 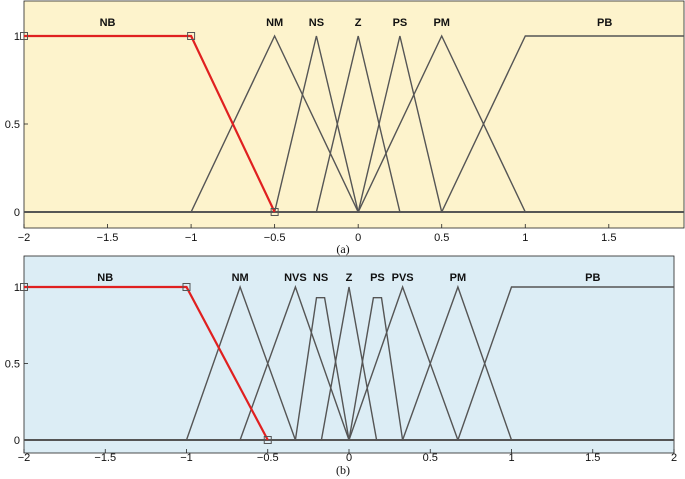 What do you see at coordinates (342, 249) in the screenshot?
I see `figure-caption: (a)` at bounding box center [342, 249].